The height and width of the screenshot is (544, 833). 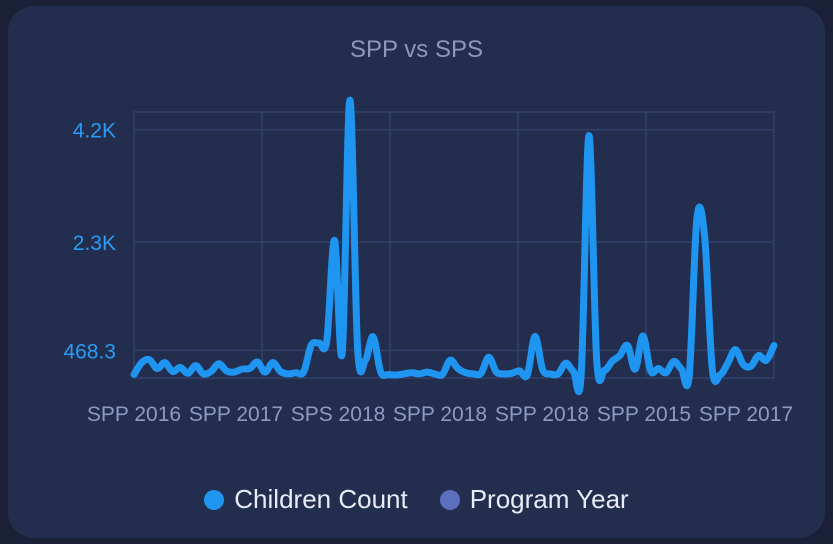 I want to click on legend-label-program-year: Program Year, so click(x=549, y=499).